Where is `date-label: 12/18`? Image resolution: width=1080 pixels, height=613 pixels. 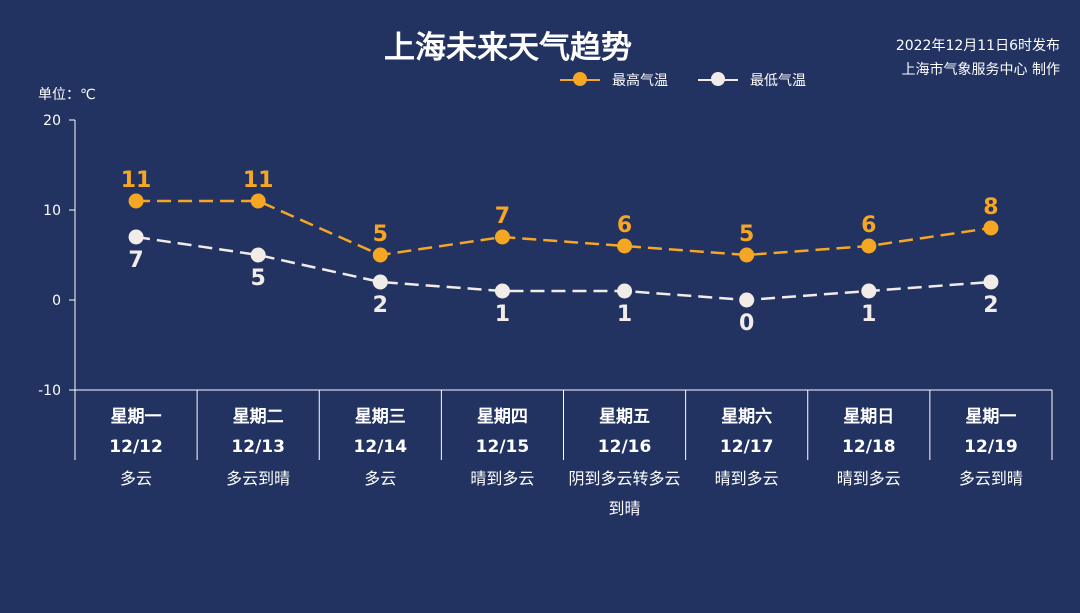
date-label: 12/18 is located at coordinates (869, 447).